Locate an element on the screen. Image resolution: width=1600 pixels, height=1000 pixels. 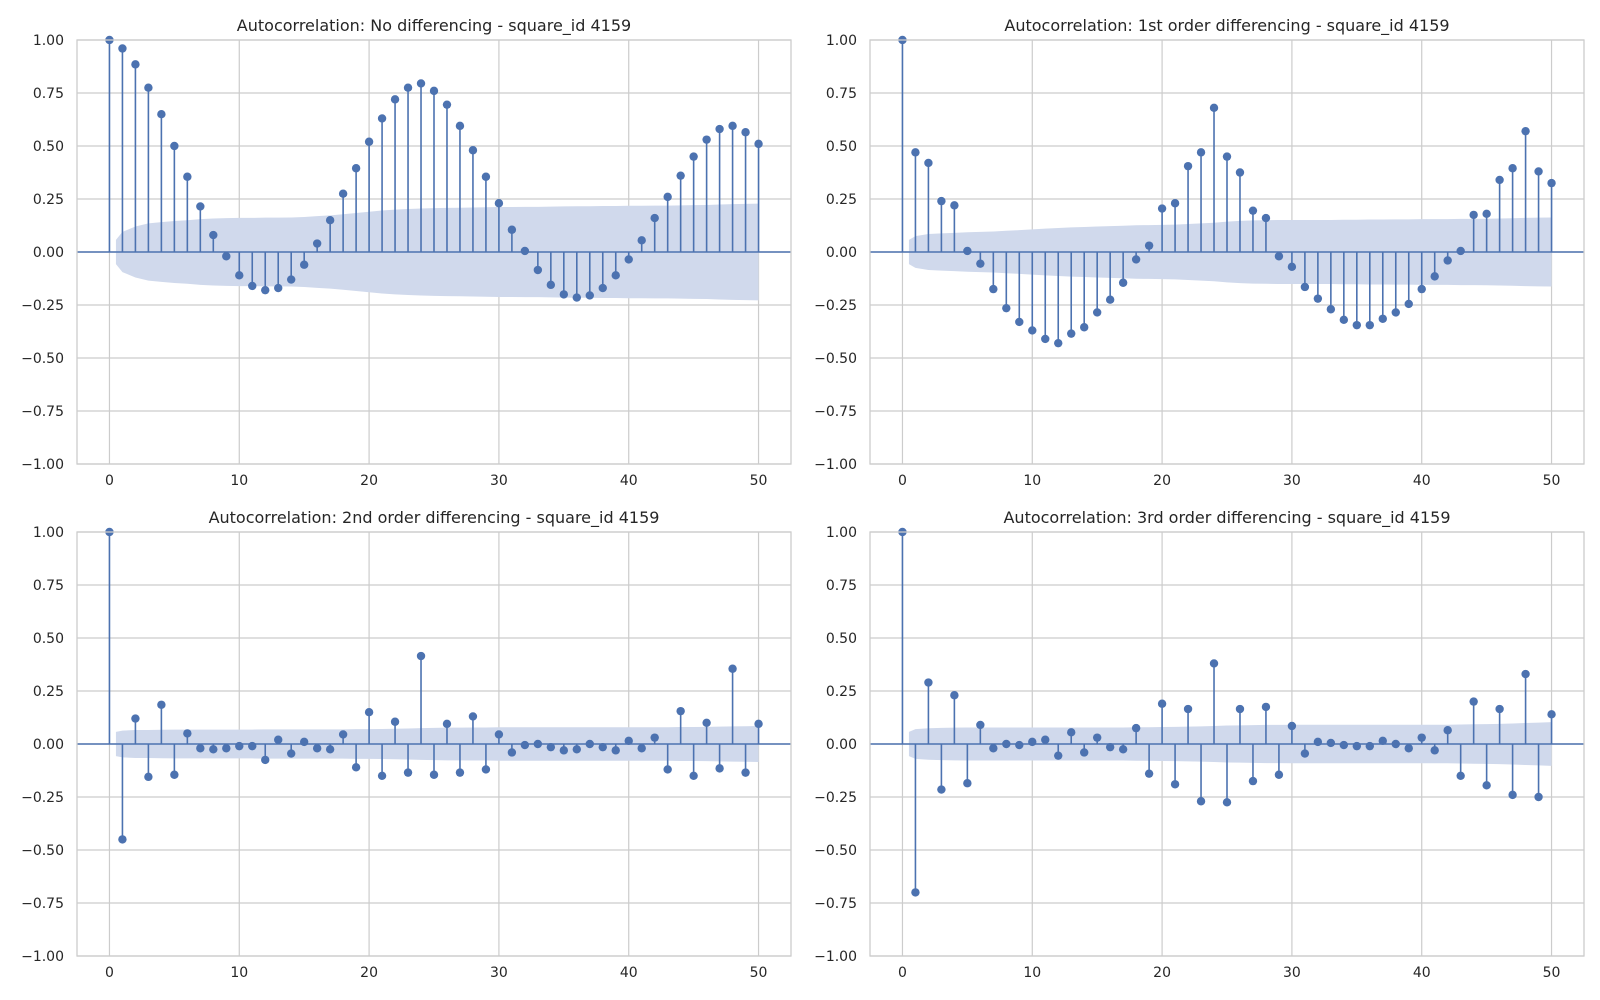
x-tick-label: 30 is located at coordinates (499, 481).